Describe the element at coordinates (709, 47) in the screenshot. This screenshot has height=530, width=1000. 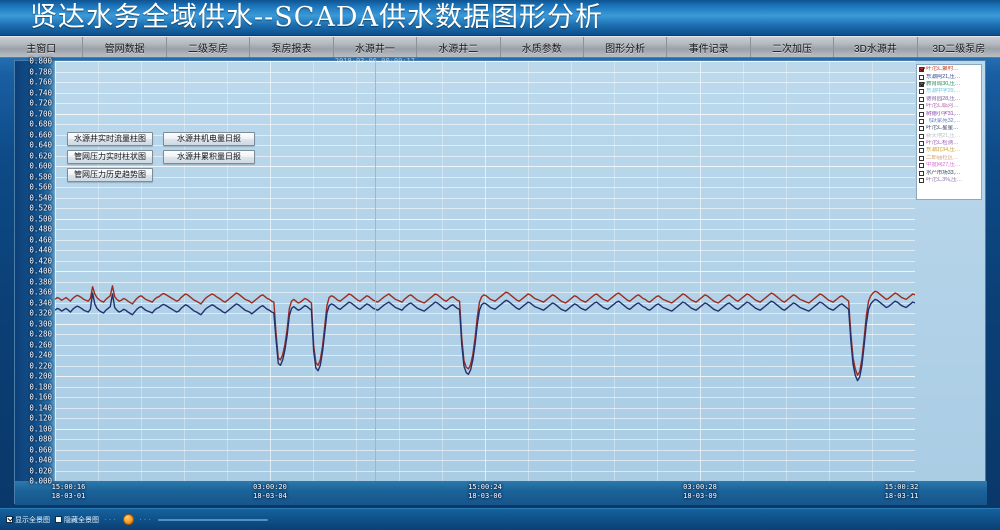
I see `nav-event-log: 事件记录` at that location.